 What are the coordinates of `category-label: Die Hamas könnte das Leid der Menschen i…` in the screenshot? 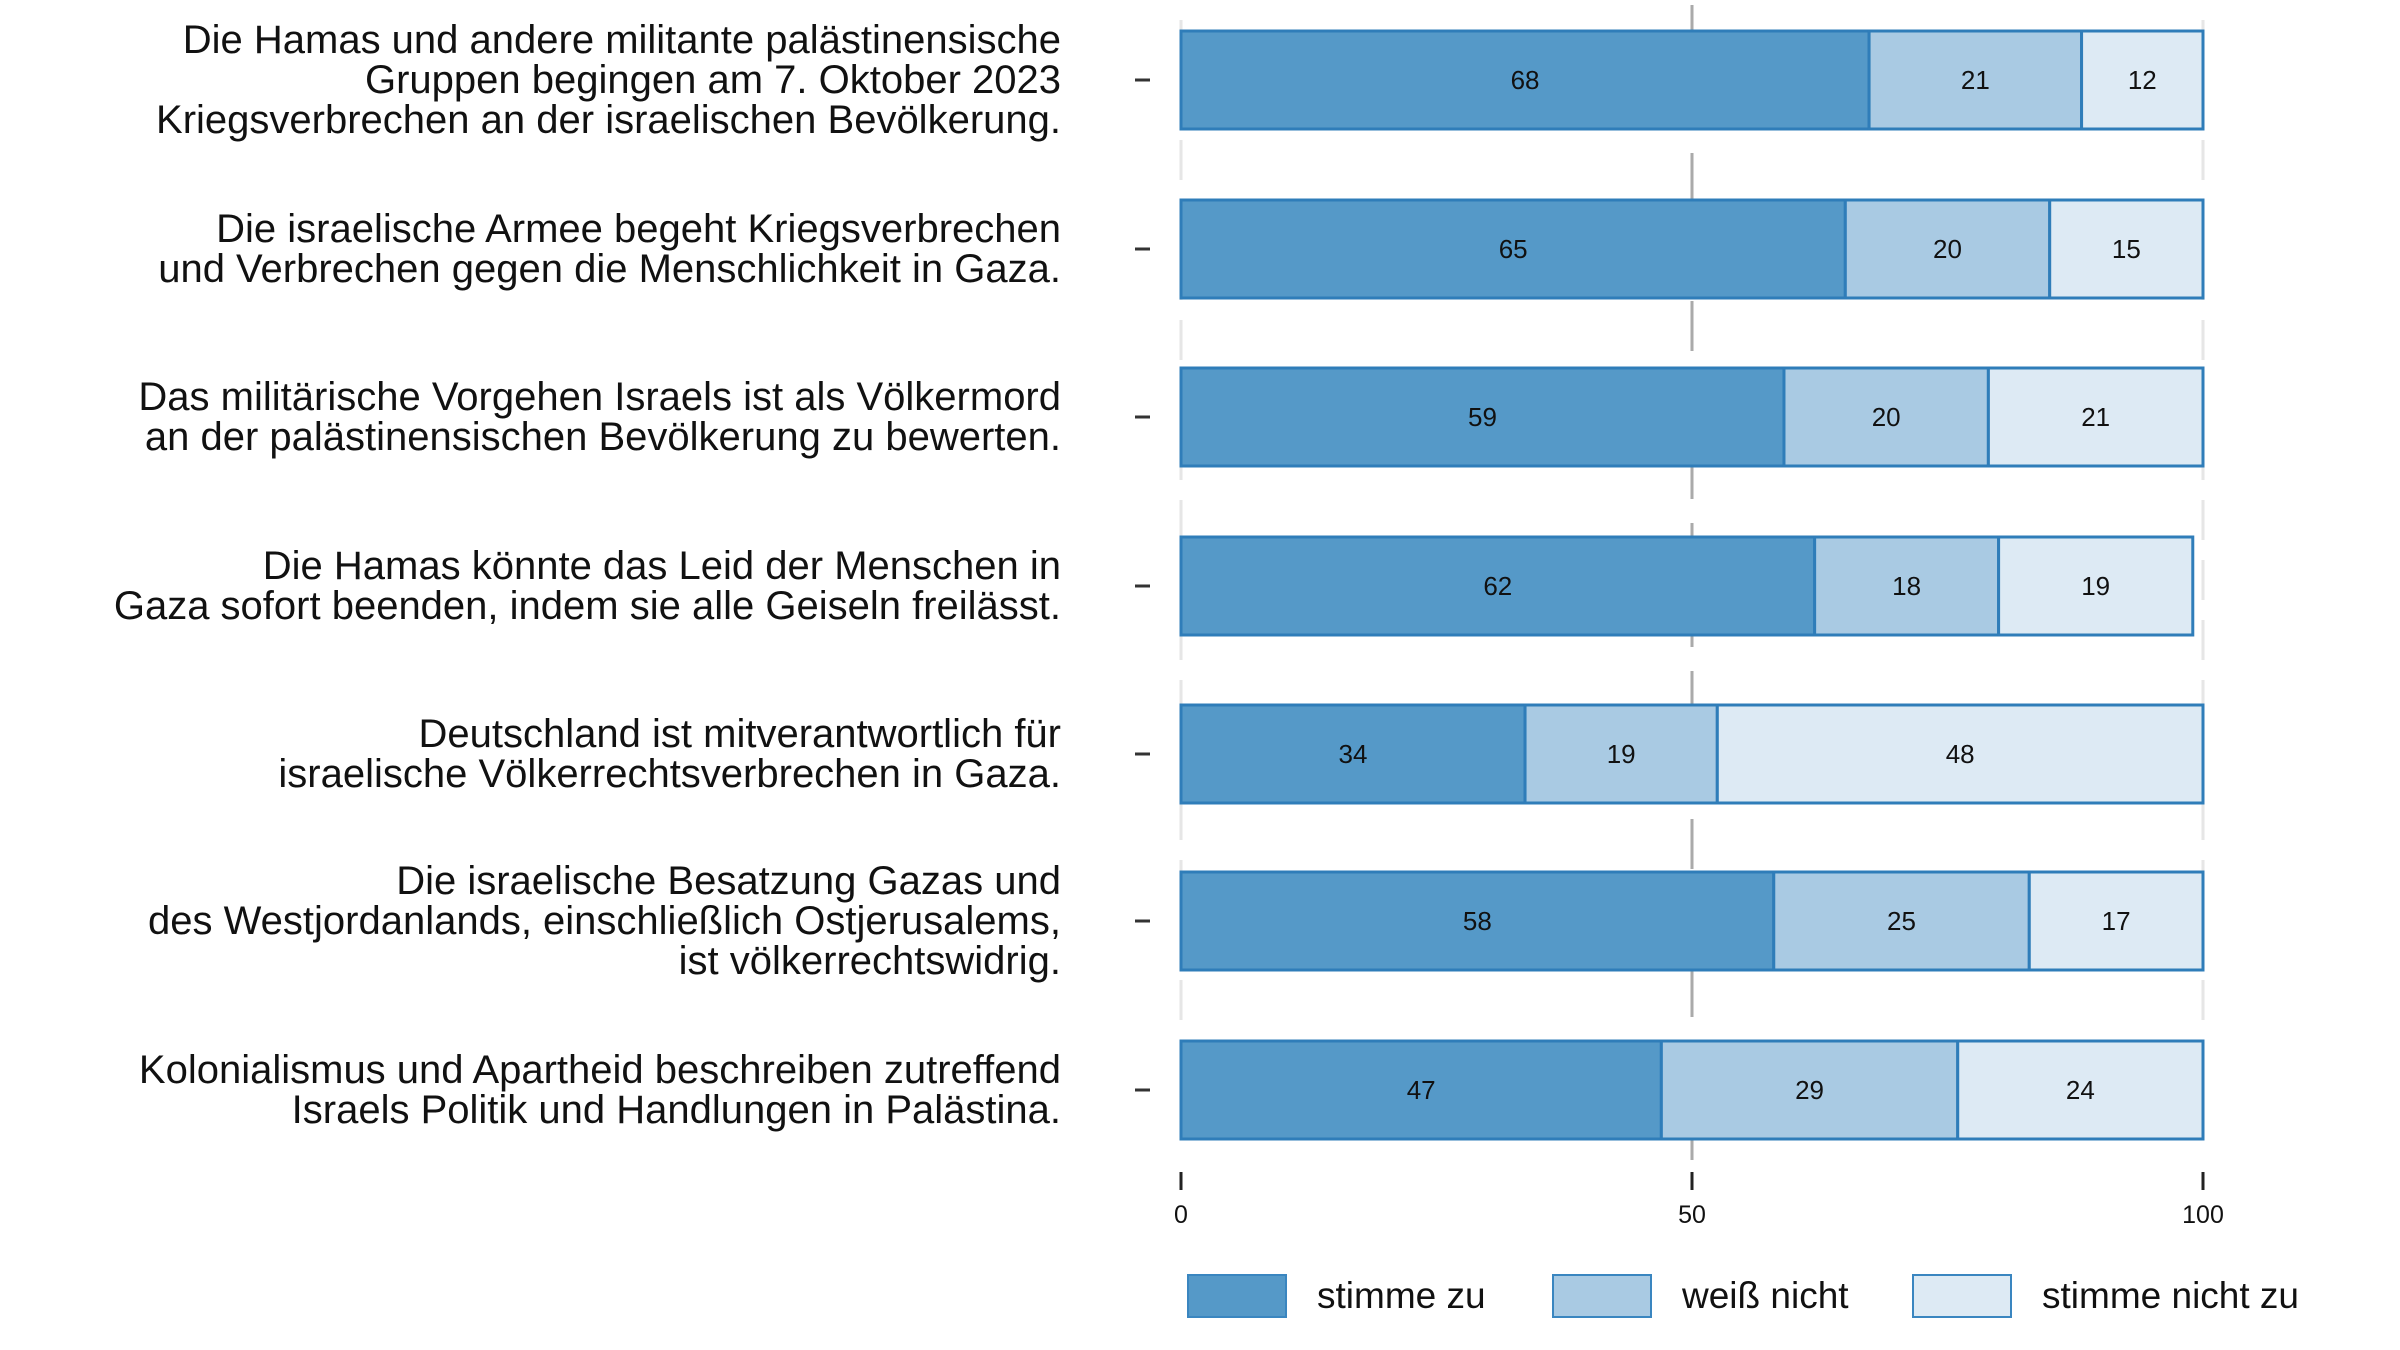 It's located at (587, 586).